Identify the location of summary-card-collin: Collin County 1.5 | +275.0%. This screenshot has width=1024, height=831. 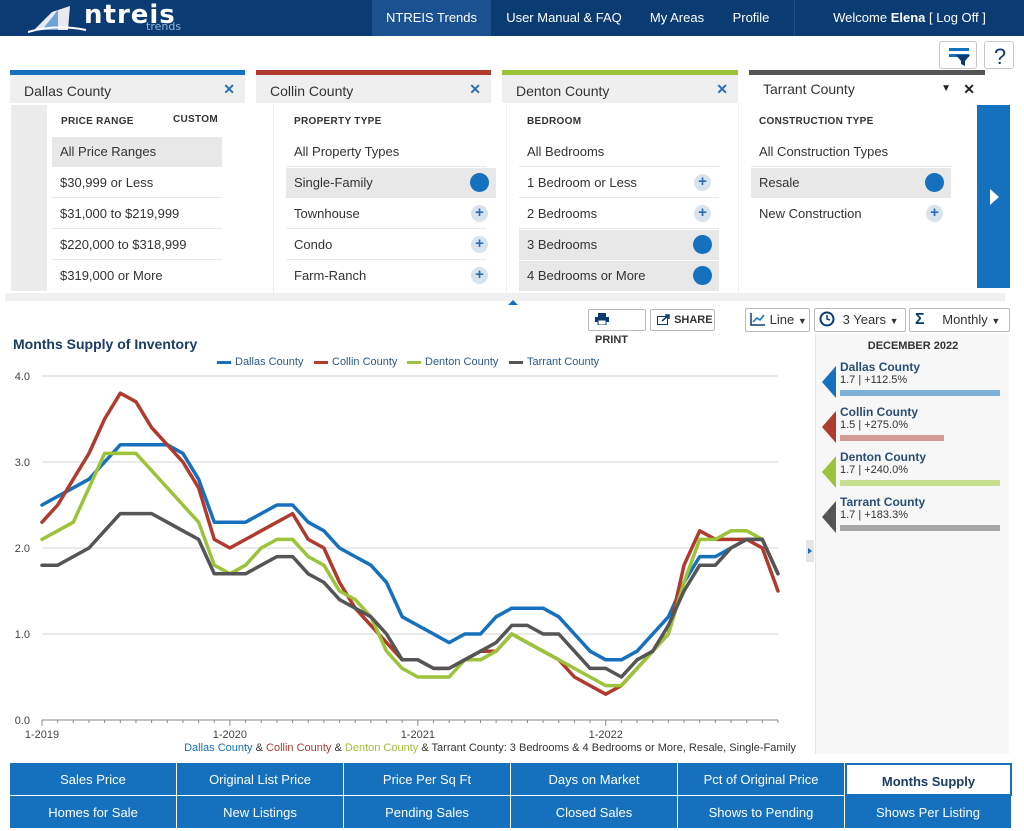
(913, 426).